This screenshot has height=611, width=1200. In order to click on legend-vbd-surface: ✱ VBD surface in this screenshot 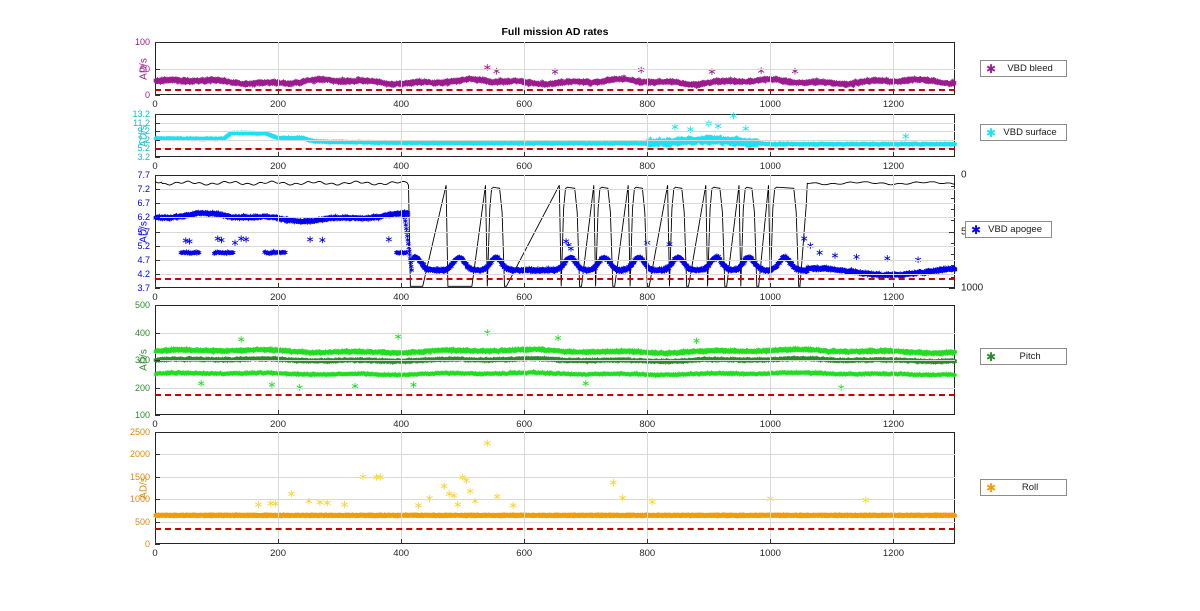, I will do `click(1024, 132)`.